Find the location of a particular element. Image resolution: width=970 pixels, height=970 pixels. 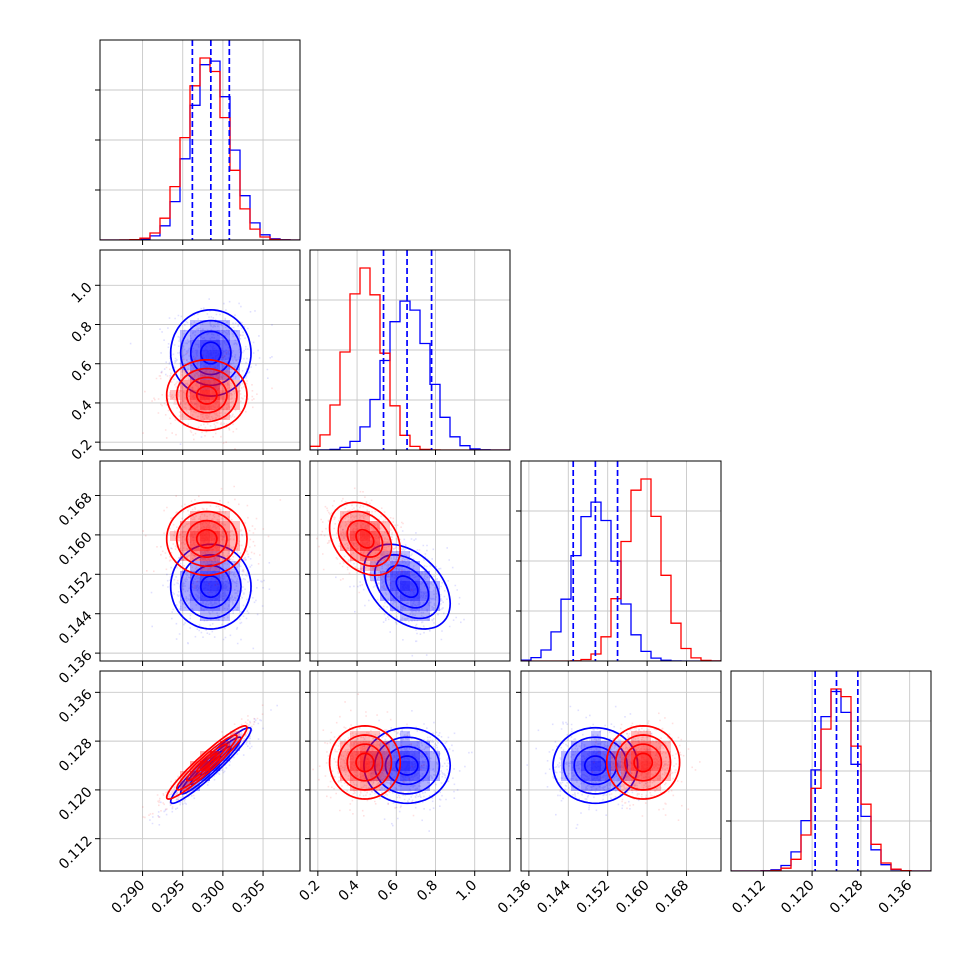

y-tick-label: 0.144 is located at coordinates (76, 628).